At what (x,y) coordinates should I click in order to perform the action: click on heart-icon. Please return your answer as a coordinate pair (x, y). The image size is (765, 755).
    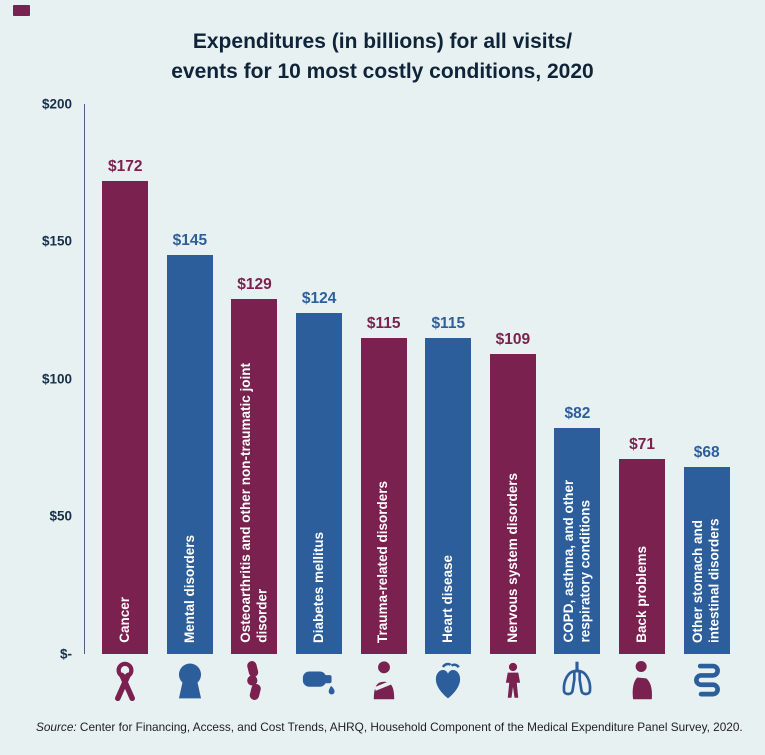
    Looking at the image, I should click on (448, 681).